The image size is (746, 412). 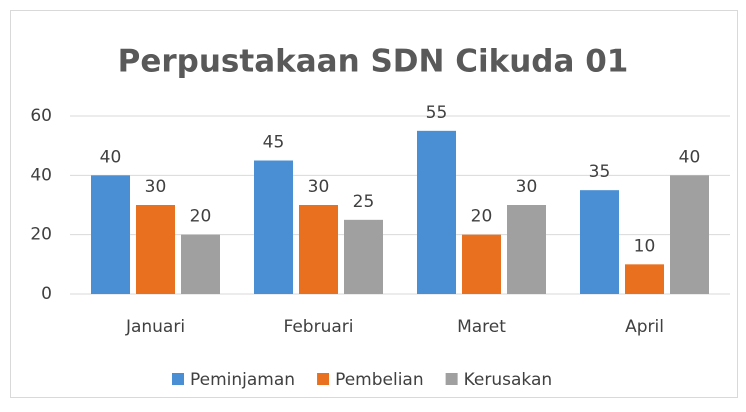 What do you see at coordinates (41, 235) in the screenshot?
I see `y-tick-label: 20` at bounding box center [41, 235].